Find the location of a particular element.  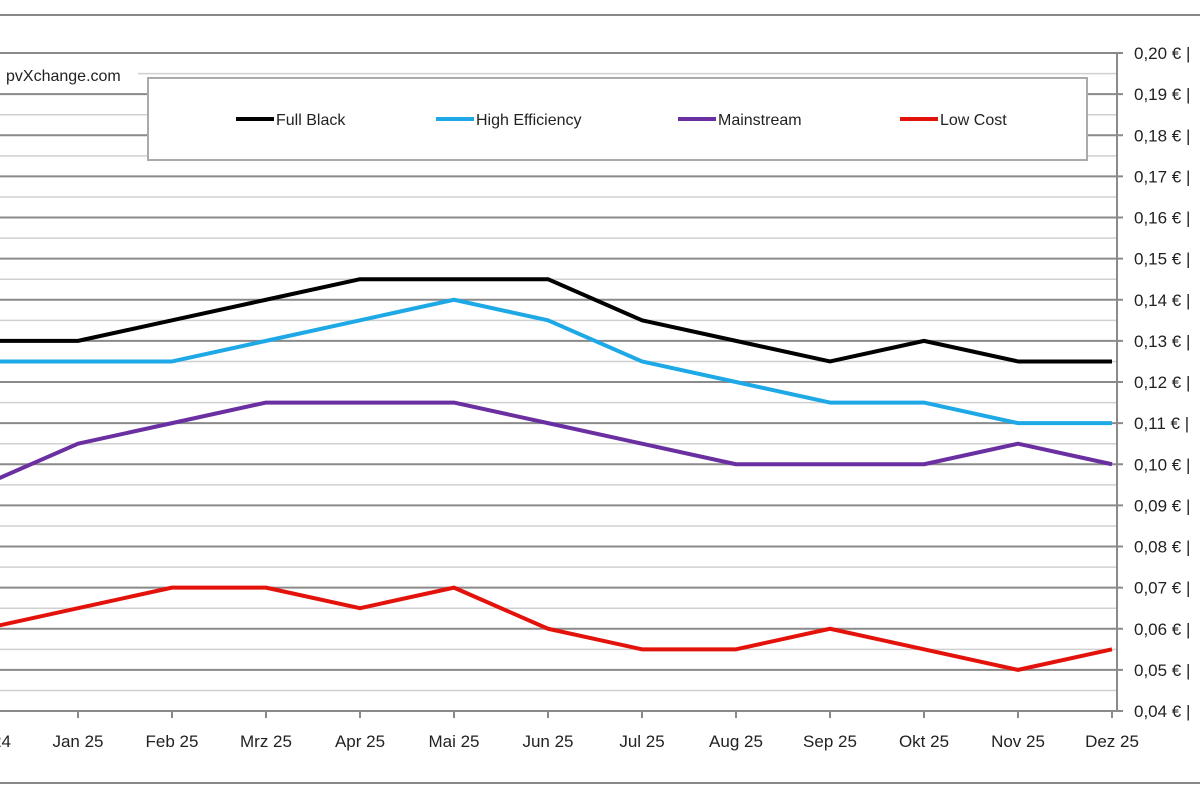

x-tick-label: Jun 25 is located at coordinates (547, 741).